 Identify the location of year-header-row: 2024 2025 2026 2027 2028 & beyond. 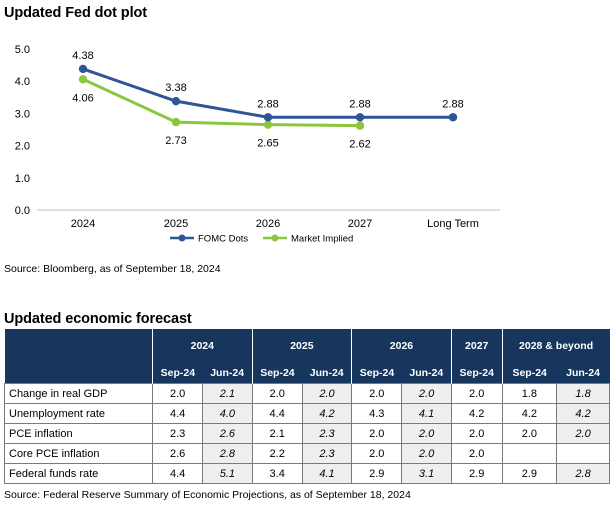
(307, 356).